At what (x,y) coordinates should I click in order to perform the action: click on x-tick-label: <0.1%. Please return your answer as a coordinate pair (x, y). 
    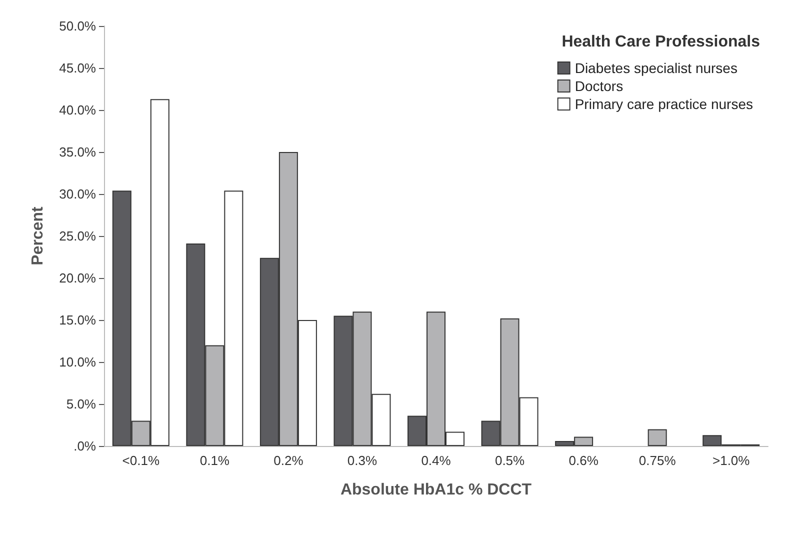
    Looking at the image, I should click on (141, 460).